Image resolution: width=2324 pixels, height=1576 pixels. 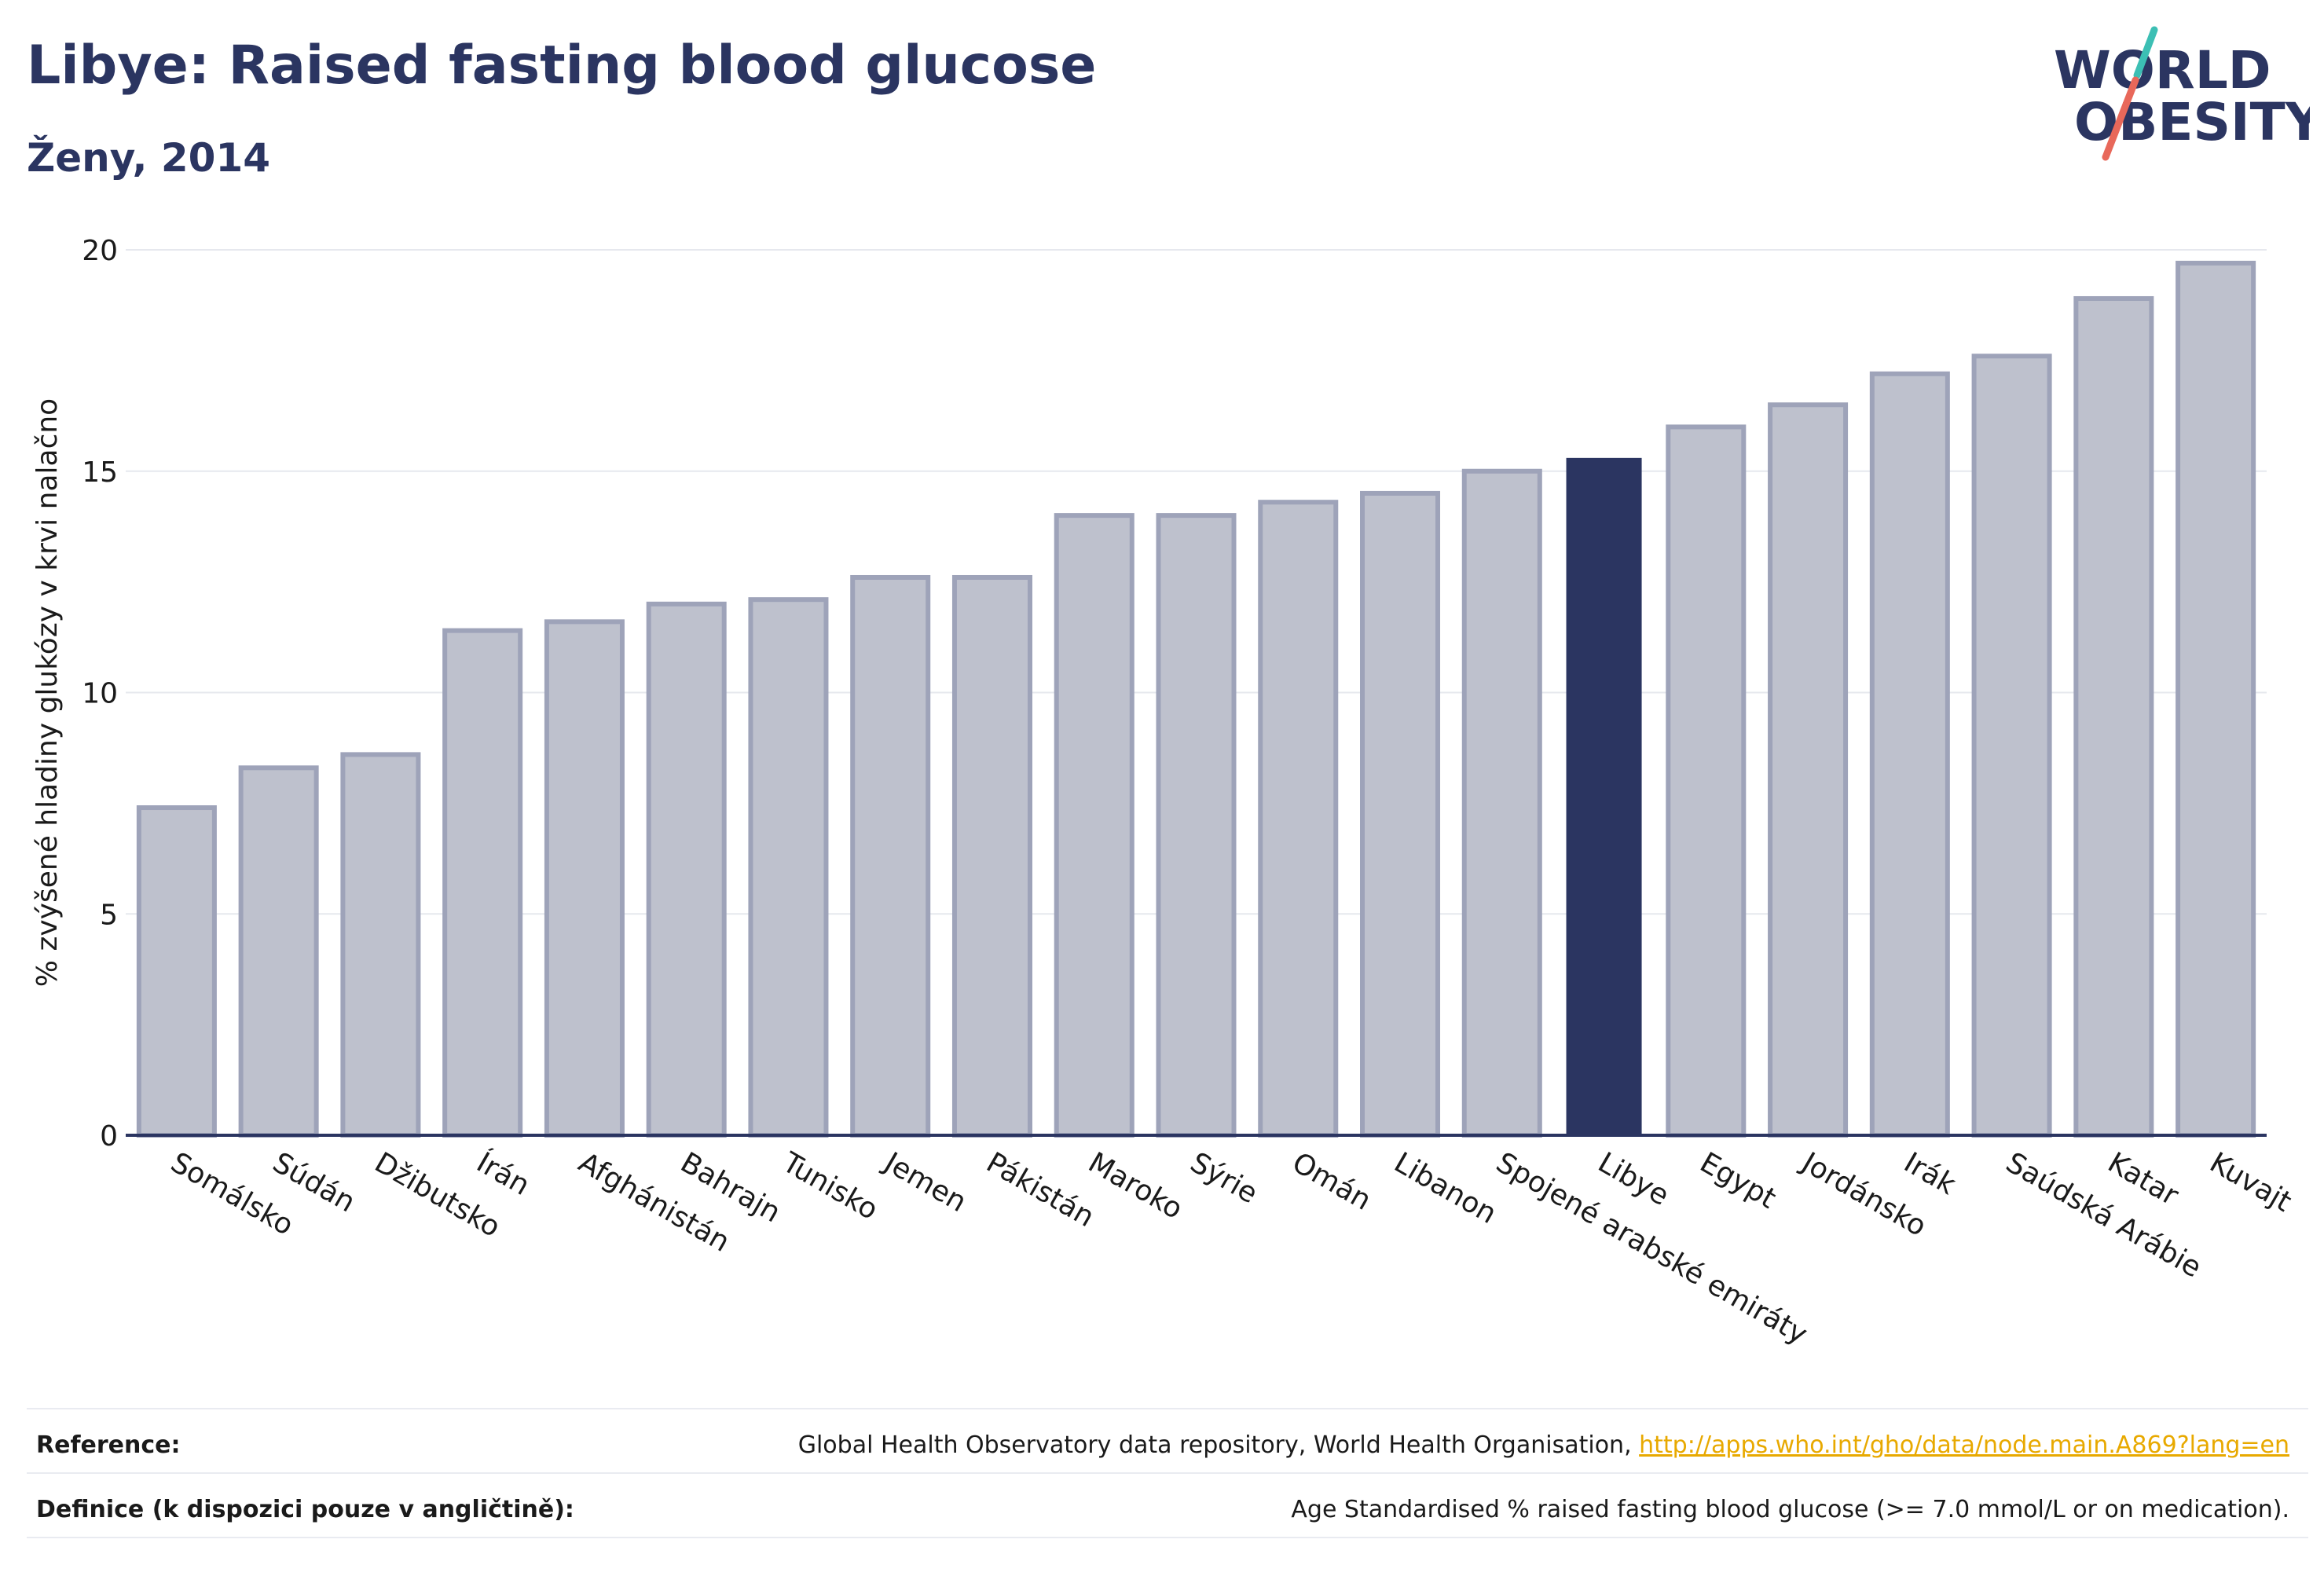 I want to click on y-tick-label: 10, so click(x=100, y=694).